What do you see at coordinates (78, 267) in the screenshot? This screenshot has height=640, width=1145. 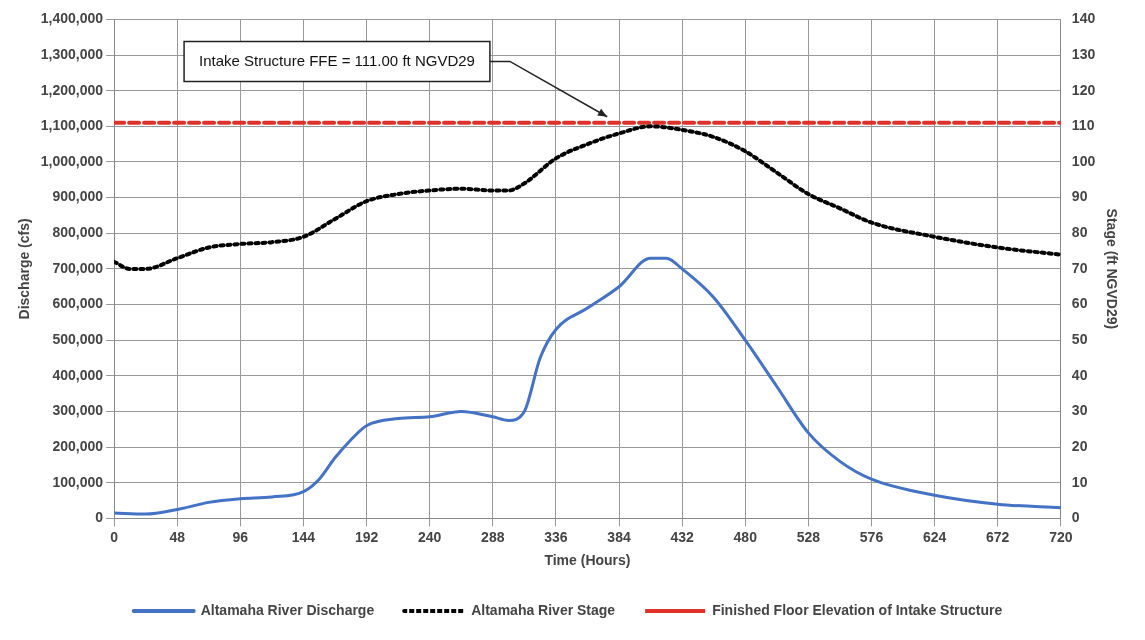 I see `y-tick-label: 700,000` at bounding box center [78, 267].